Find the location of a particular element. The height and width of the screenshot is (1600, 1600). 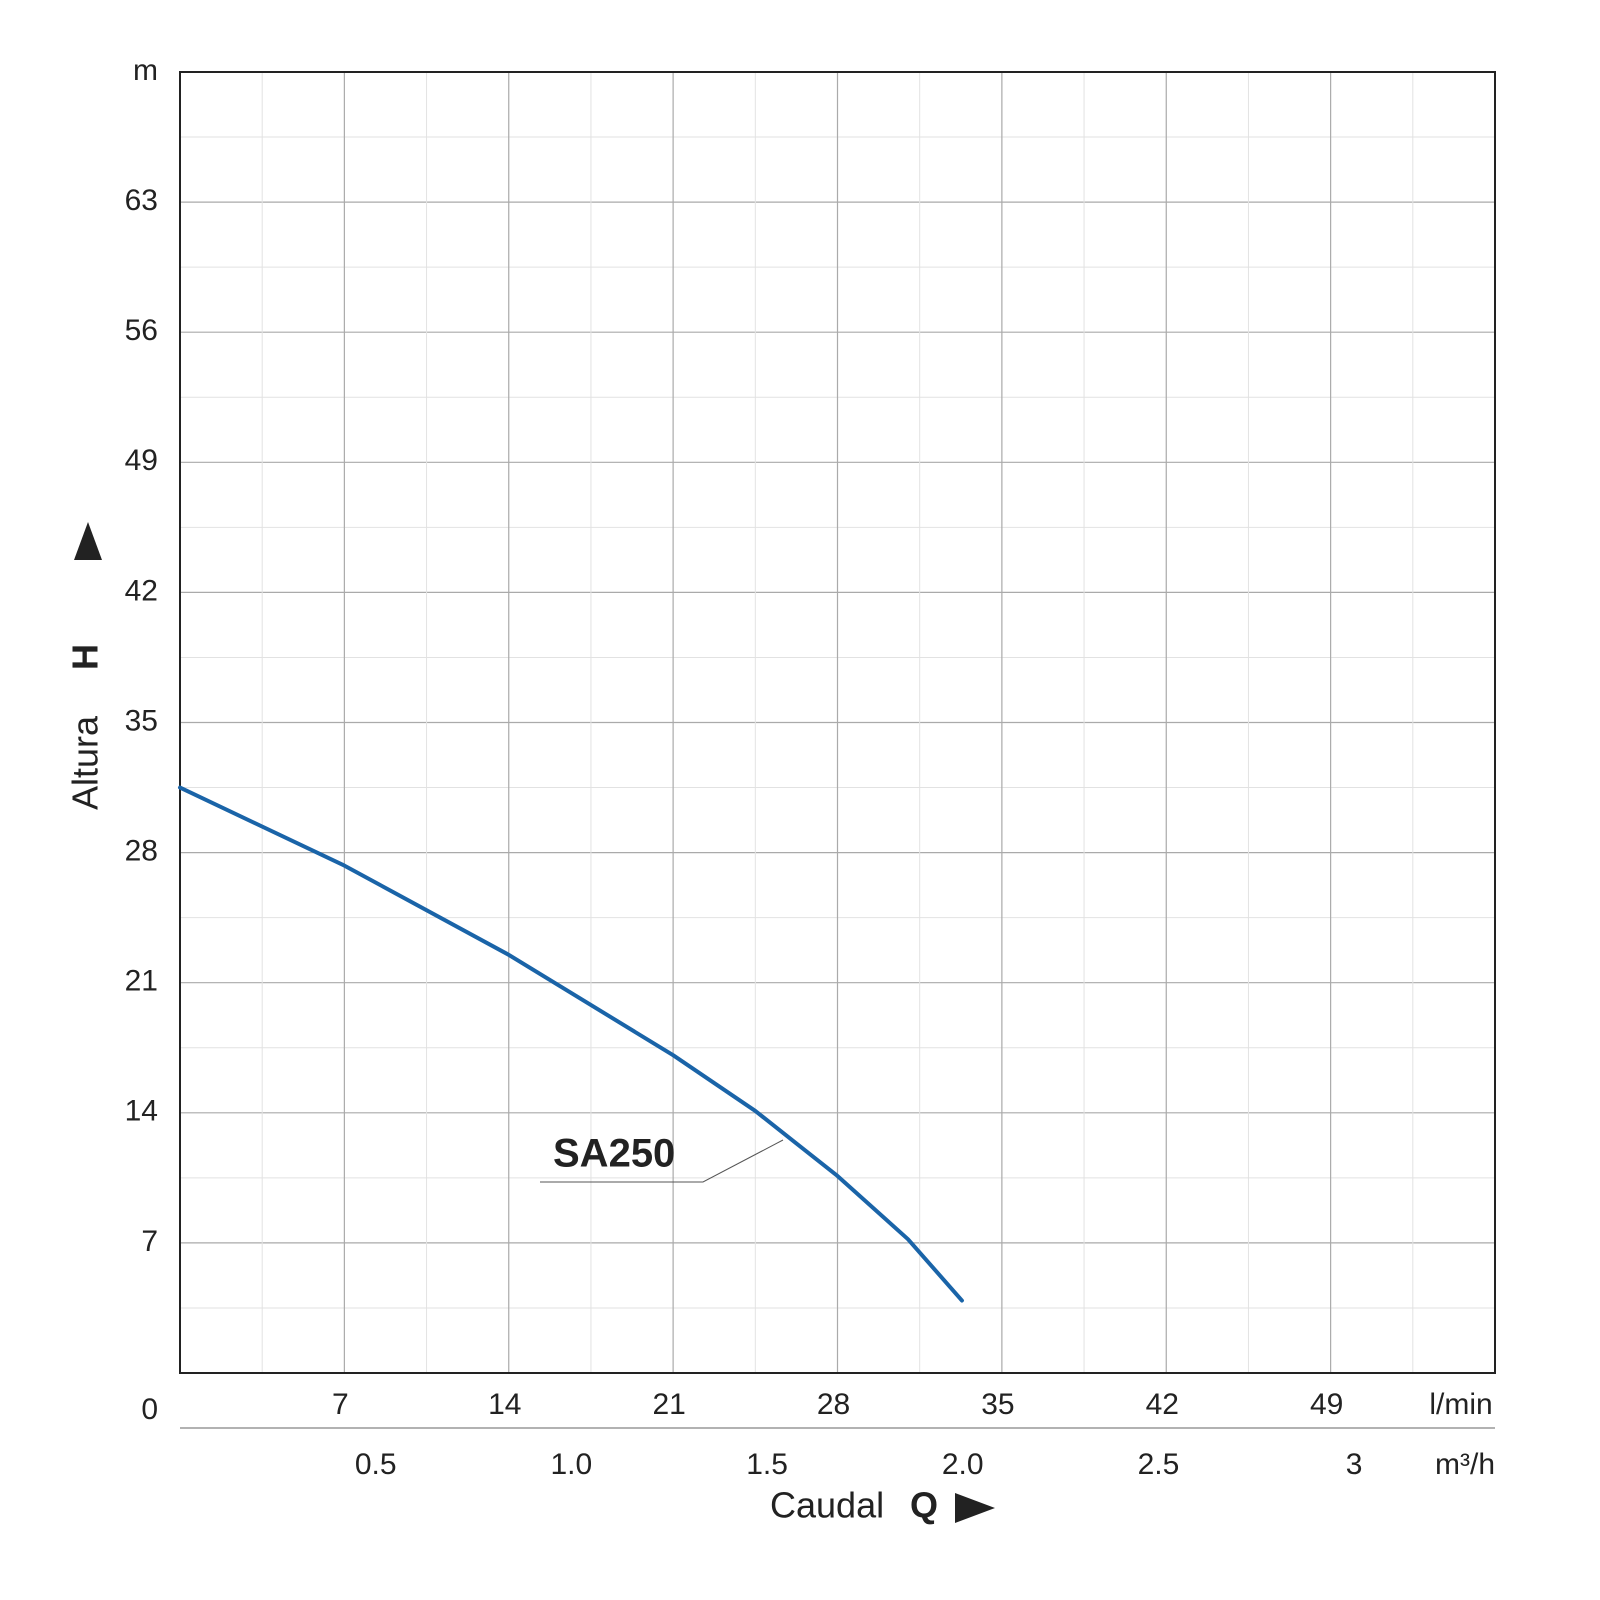

x-tick-label: 7 is located at coordinates (340, 1404).